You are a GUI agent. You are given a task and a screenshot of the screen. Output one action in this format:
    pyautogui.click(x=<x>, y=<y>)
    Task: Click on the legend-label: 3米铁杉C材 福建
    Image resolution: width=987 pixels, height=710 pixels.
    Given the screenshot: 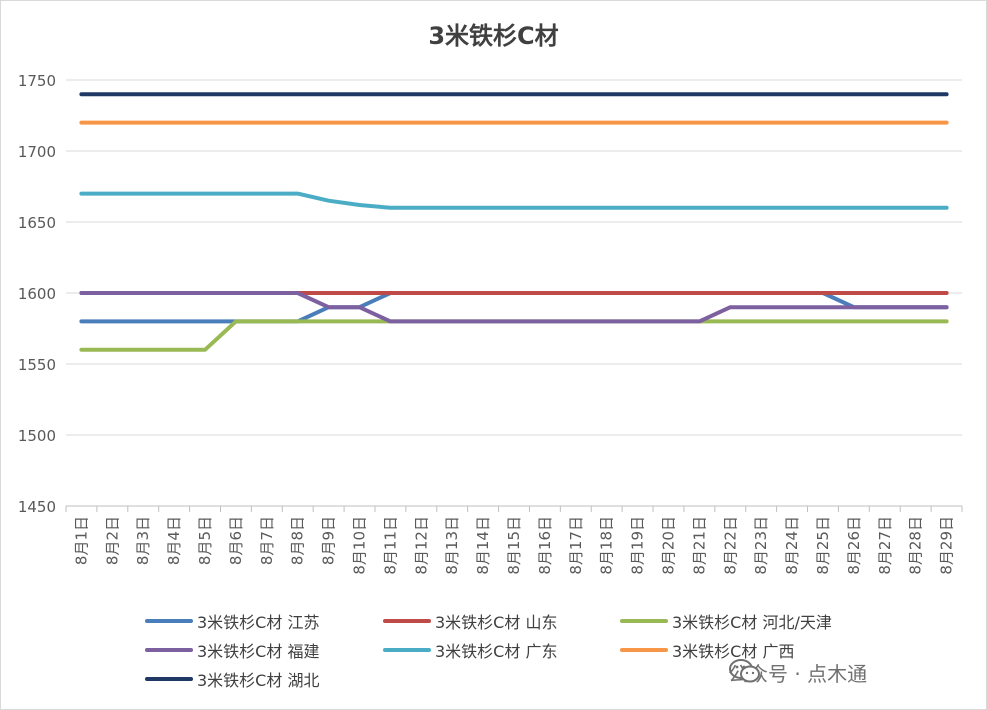 What is the action you would take?
    pyautogui.click(x=258, y=651)
    